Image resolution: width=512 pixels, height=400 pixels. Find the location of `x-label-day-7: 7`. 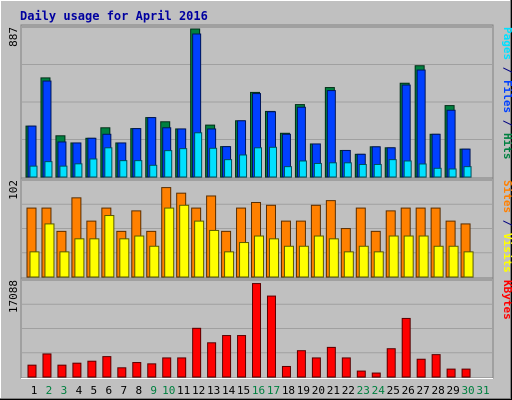

x-label-day-7: 7 is located at coordinates (123, 390).